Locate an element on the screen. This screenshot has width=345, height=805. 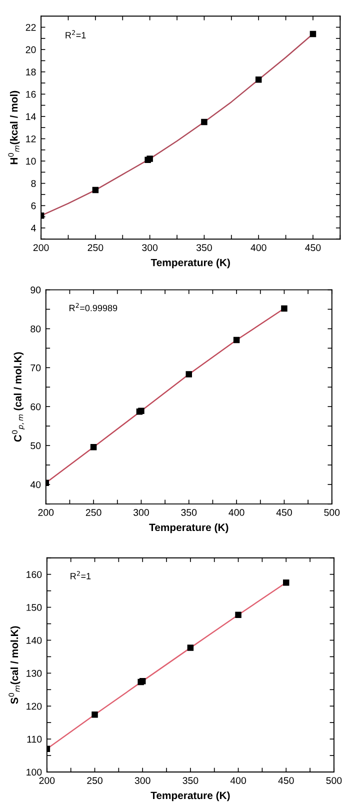
y-tick-label: 70 is located at coordinates (35, 368).